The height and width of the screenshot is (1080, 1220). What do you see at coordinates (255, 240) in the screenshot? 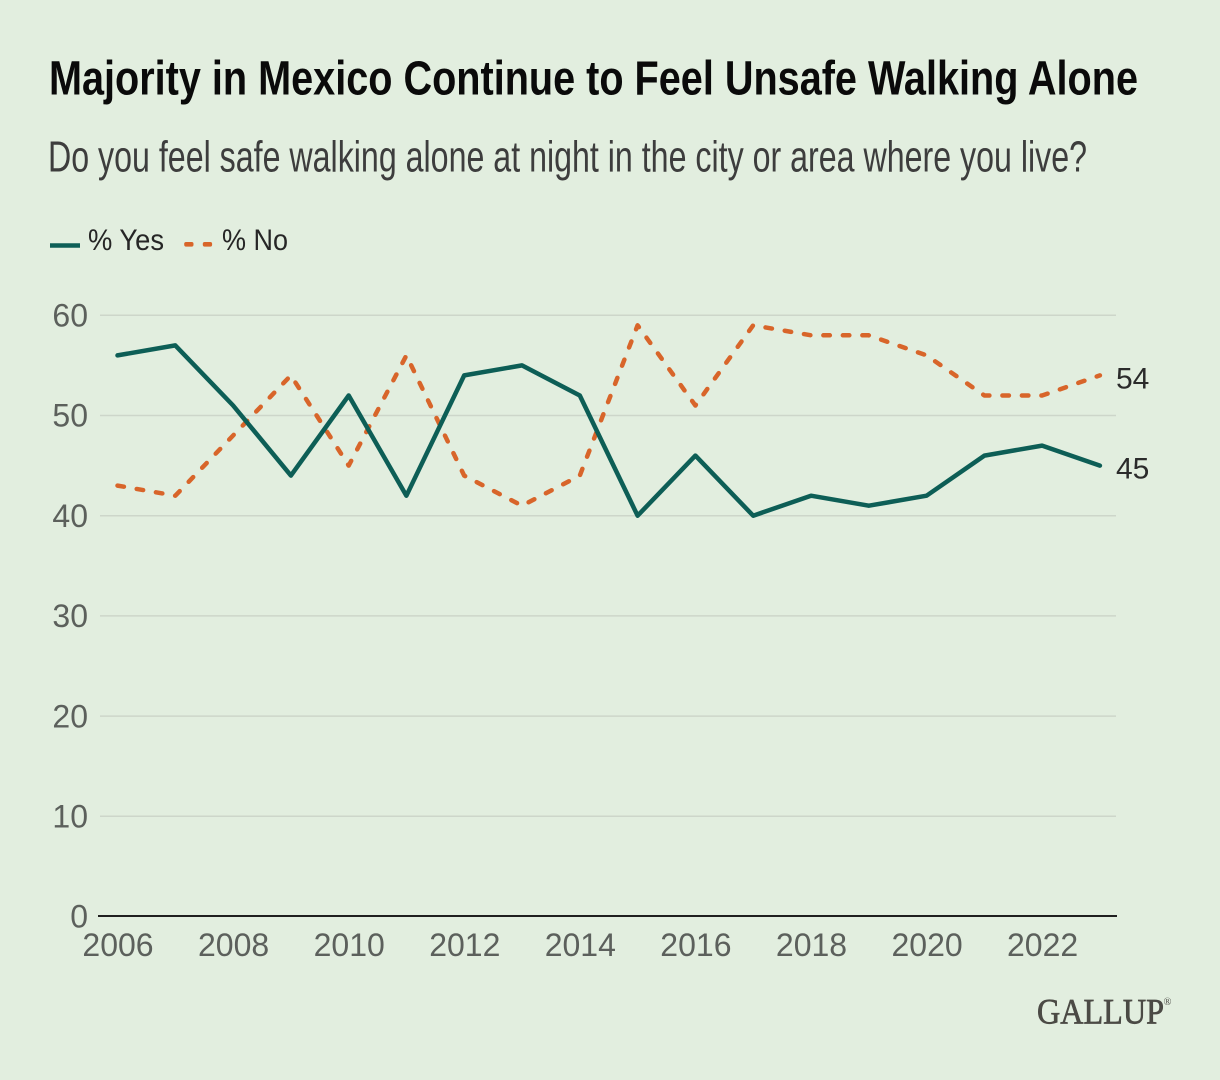
I see `svg-text: % No` at bounding box center [255, 240].